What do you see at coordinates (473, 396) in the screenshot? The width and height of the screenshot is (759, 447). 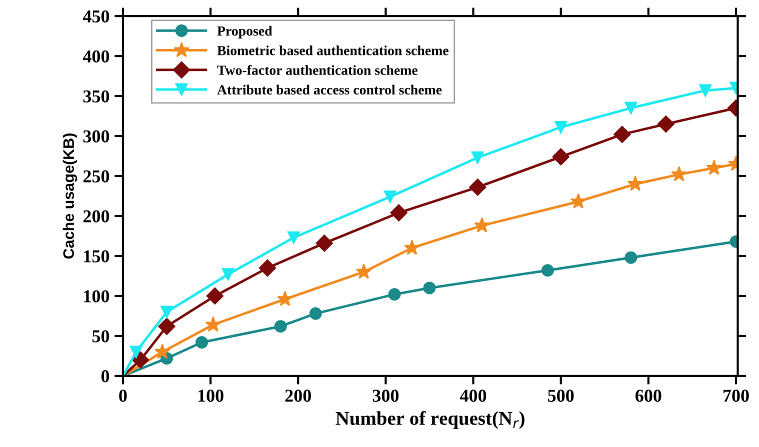 I see `x-tick-label: 400` at bounding box center [473, 396].